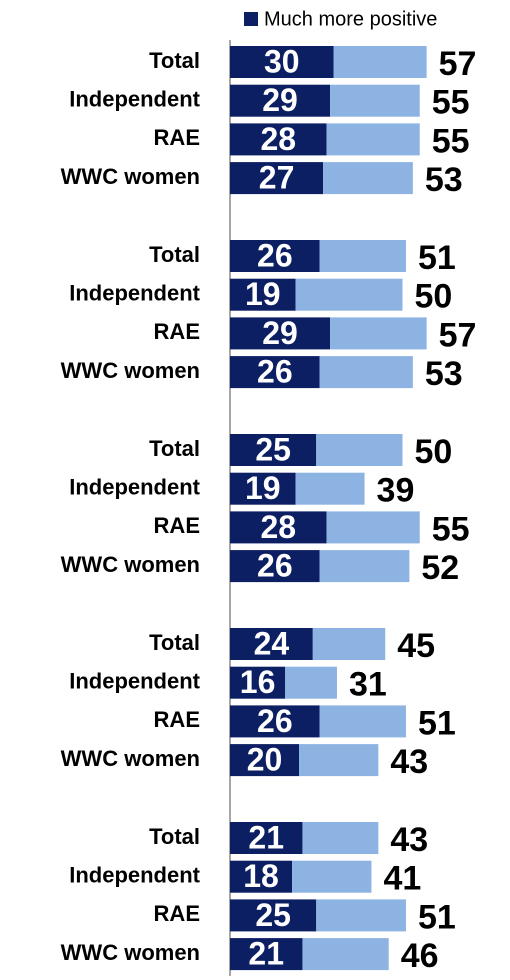  What do you see at coordinates (420, 956) in the screenshot?
I see `total-label: 46` at bounding box center [420, 956].